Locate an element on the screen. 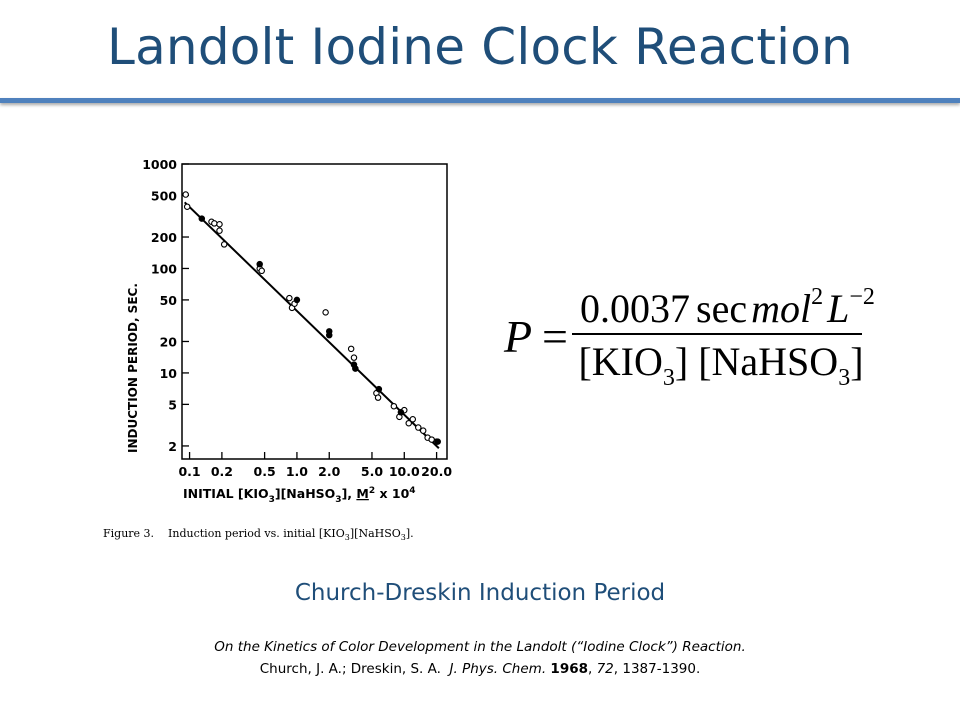 The height and width of the screenshot is (720, 960). x-tick-label: 0.1 is located at coordinates (189, 471).